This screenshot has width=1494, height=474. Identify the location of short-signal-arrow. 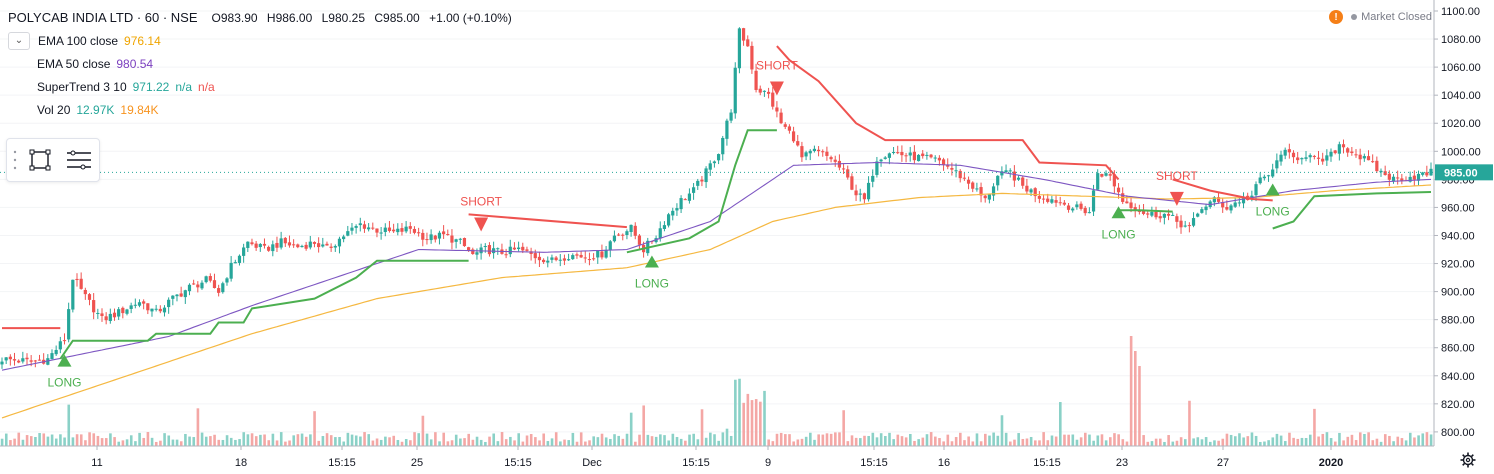
(1176, 198).